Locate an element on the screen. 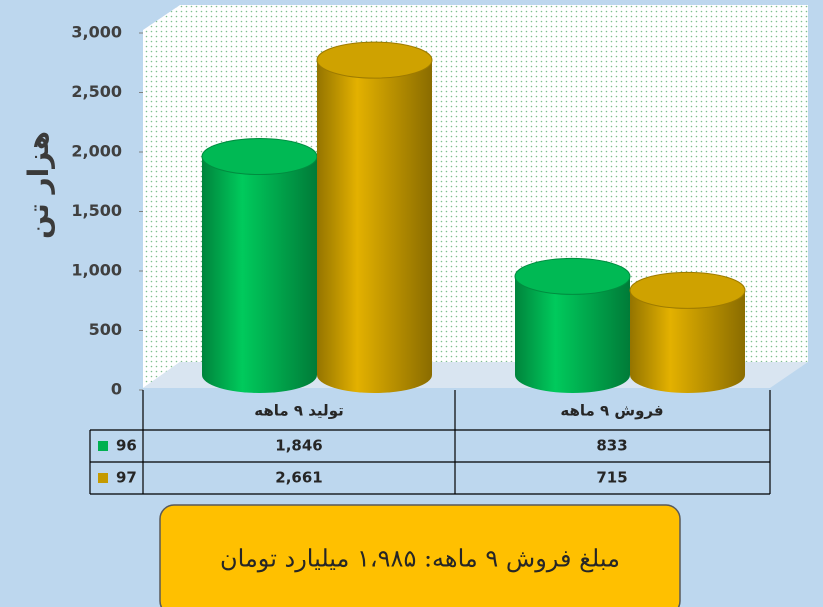 The image size is (823, 607). annotation: مبلغ فروش ۹ ماهه: ۱،۹۸۵ میلیارد تومان is located at coordinates (420, 559).